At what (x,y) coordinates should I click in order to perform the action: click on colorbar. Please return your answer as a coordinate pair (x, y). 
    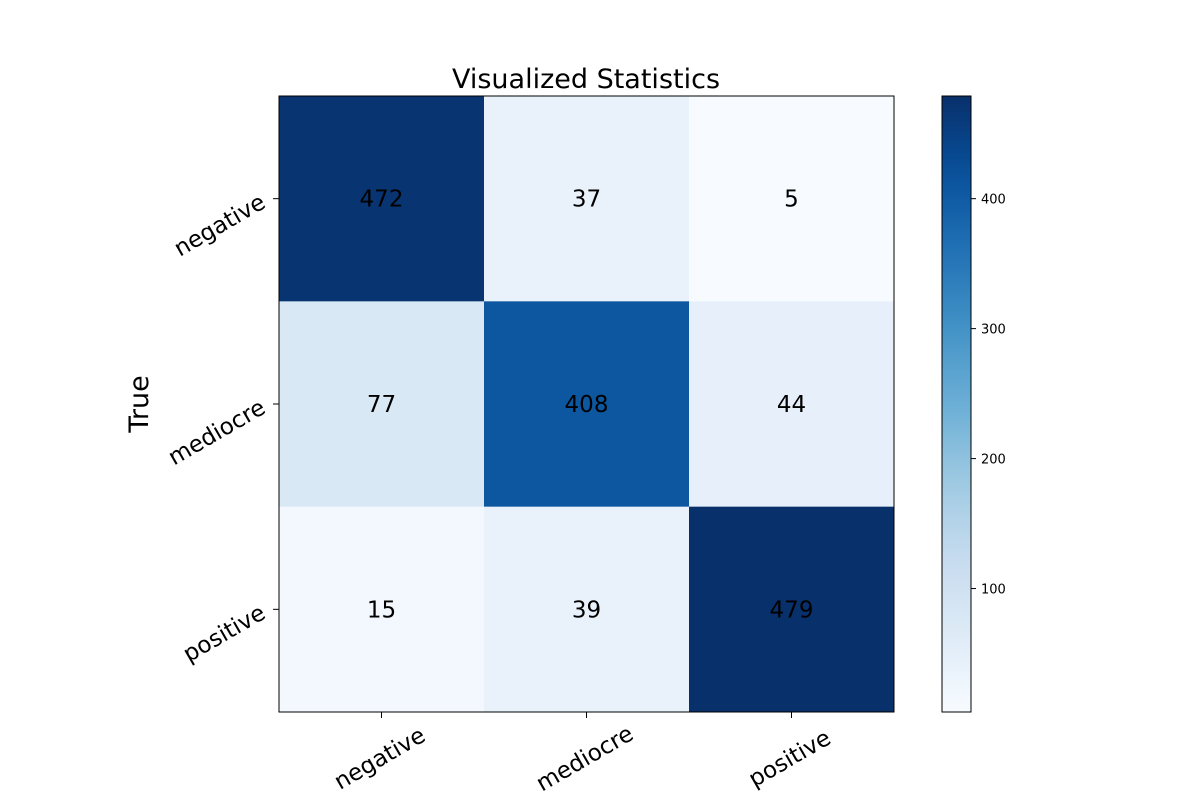
    Looking at the image, I should click on (956, 404).